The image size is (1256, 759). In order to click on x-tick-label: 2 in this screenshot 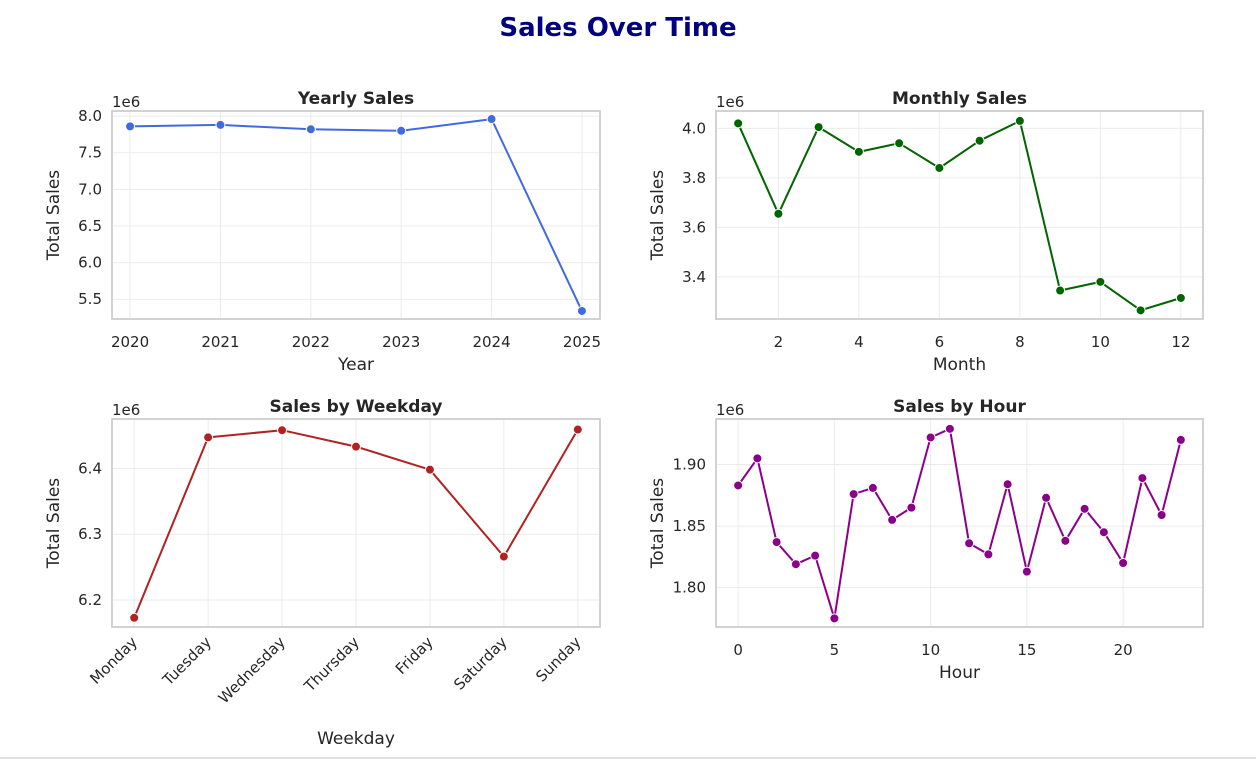, I will do `click(779, 342)`.